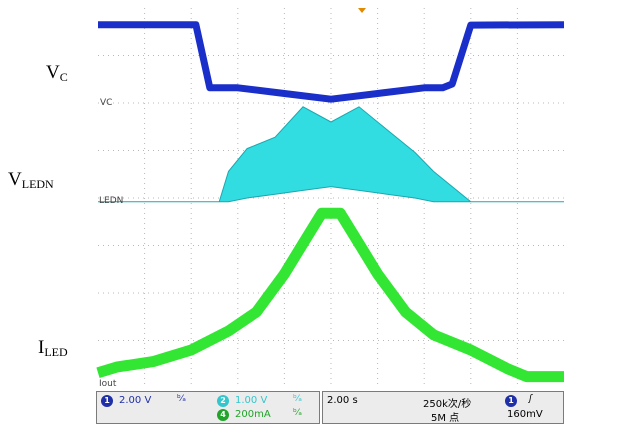  I want to click on label-vc-main: V, so click(53, 72).